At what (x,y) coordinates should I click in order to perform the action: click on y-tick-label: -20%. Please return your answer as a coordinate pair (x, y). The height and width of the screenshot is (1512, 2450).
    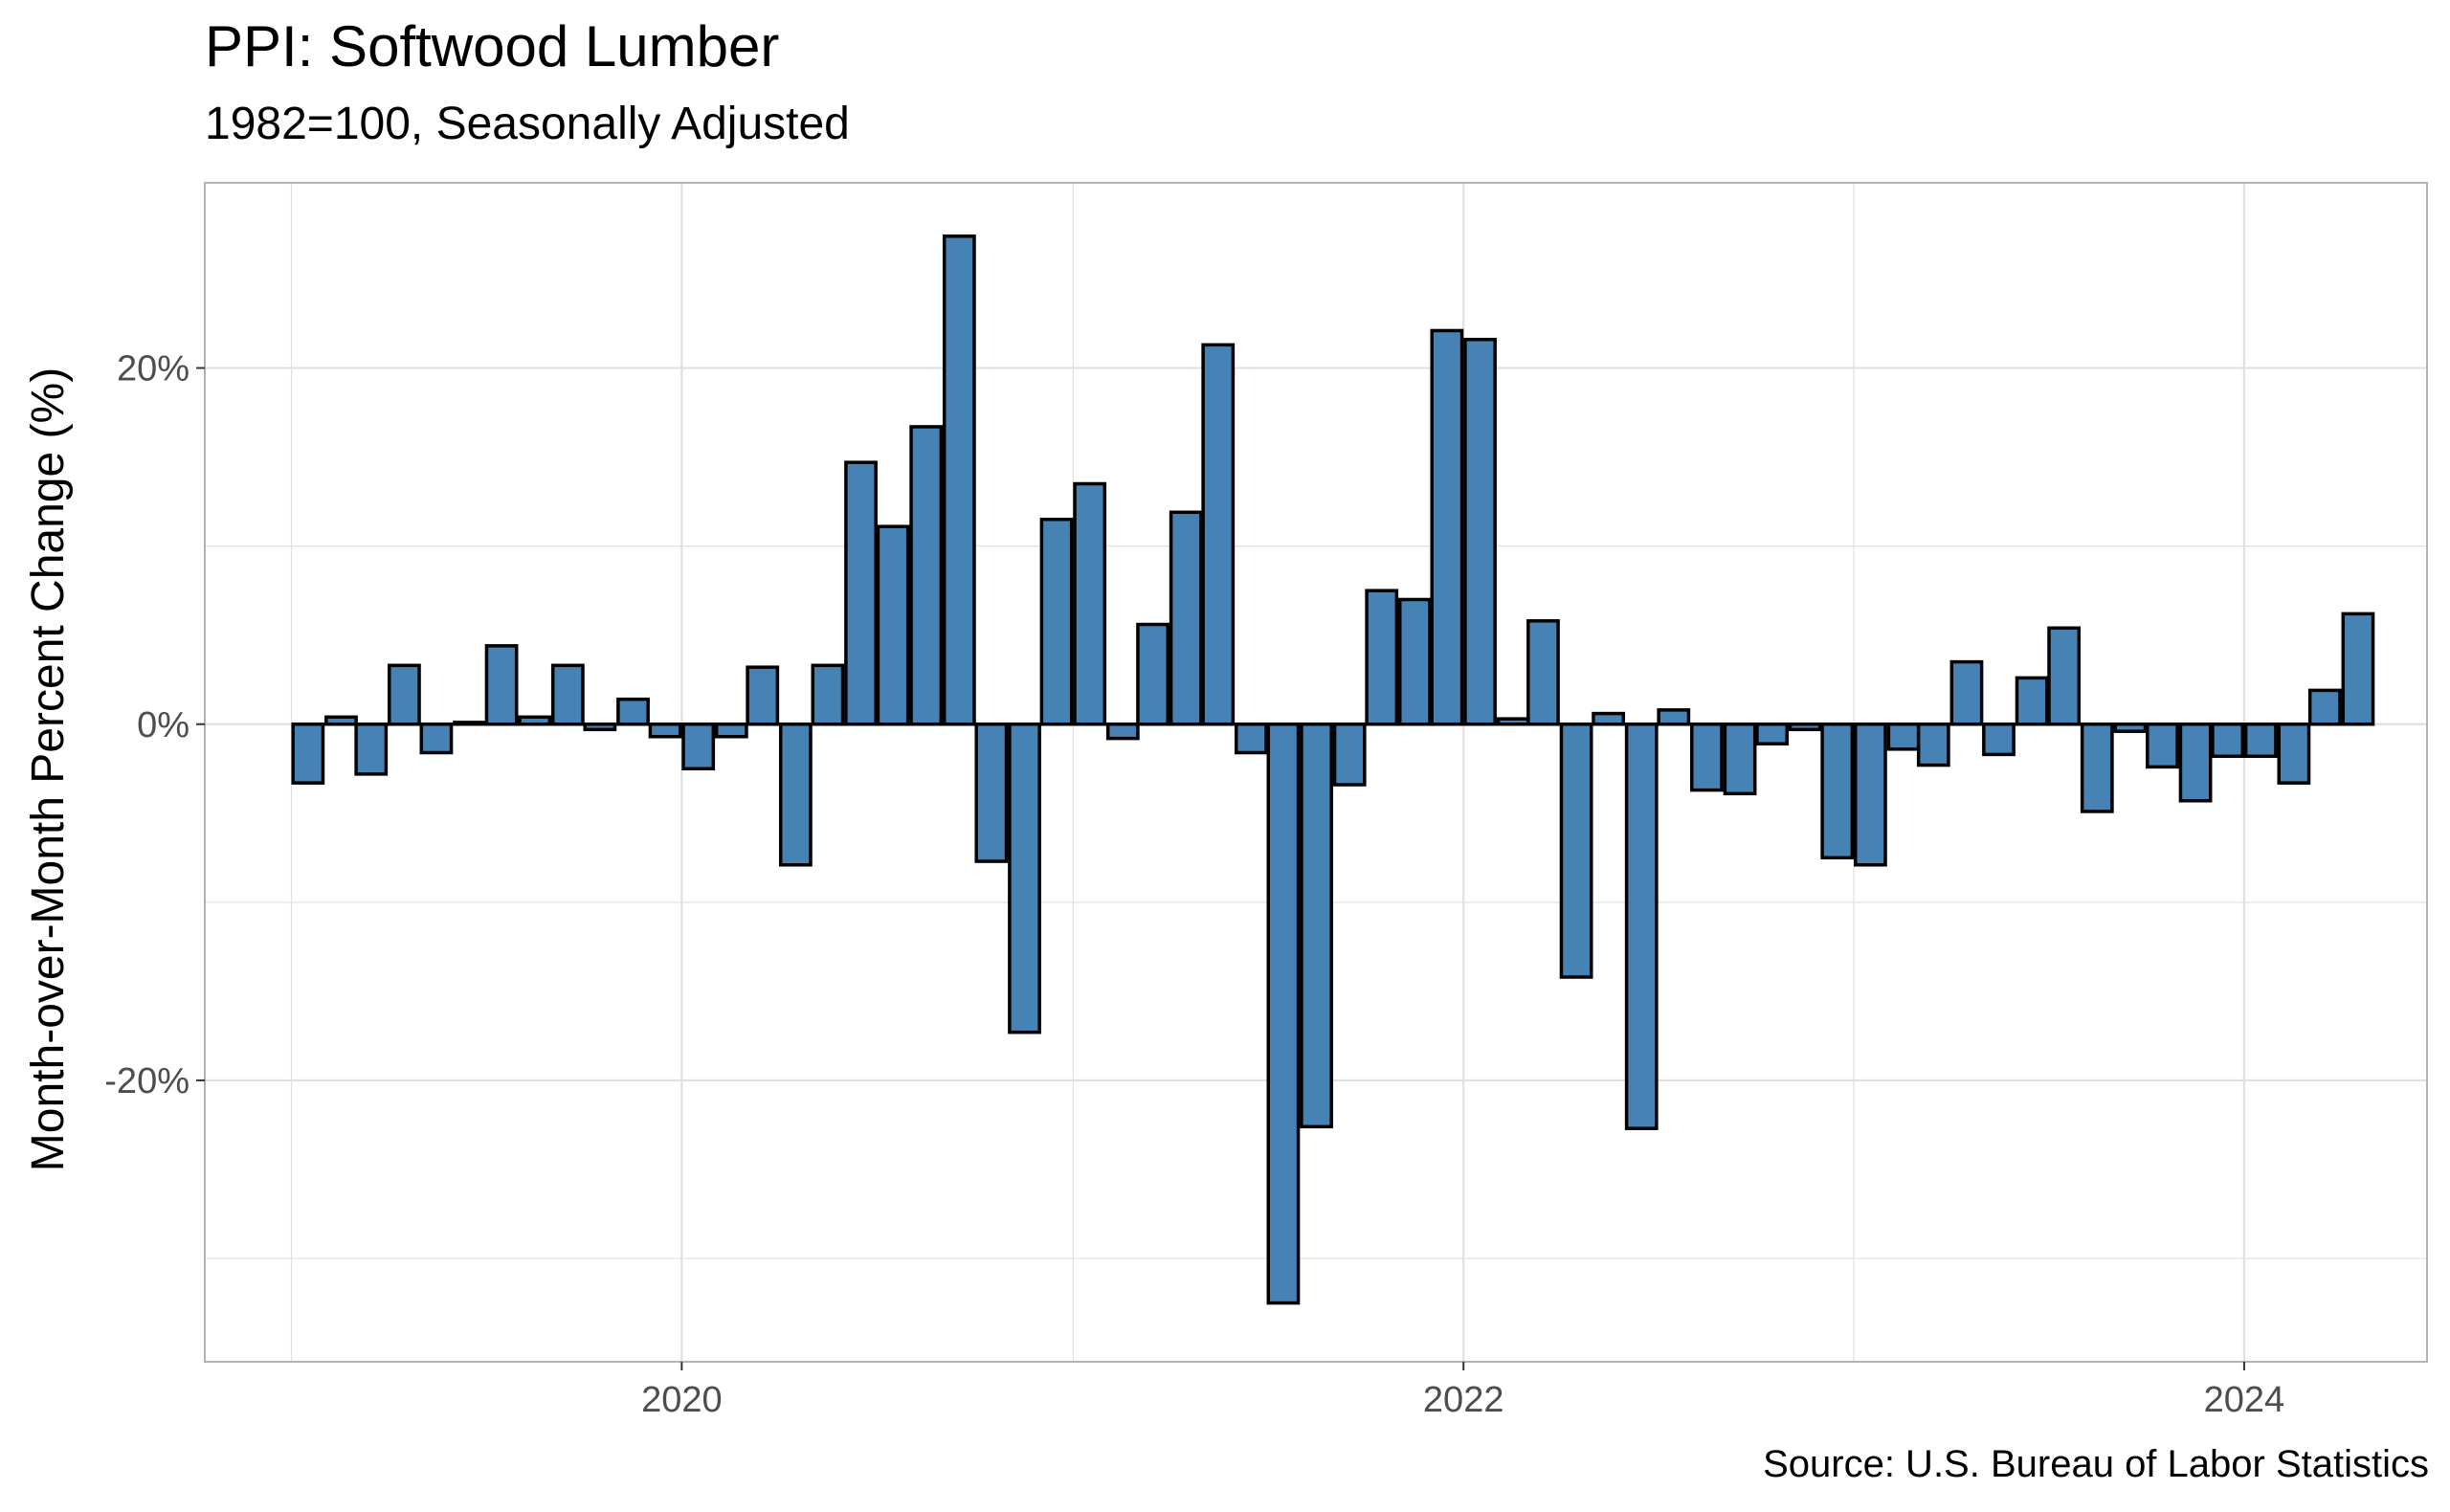
    Looking at the image, I should click on (147, 1081).